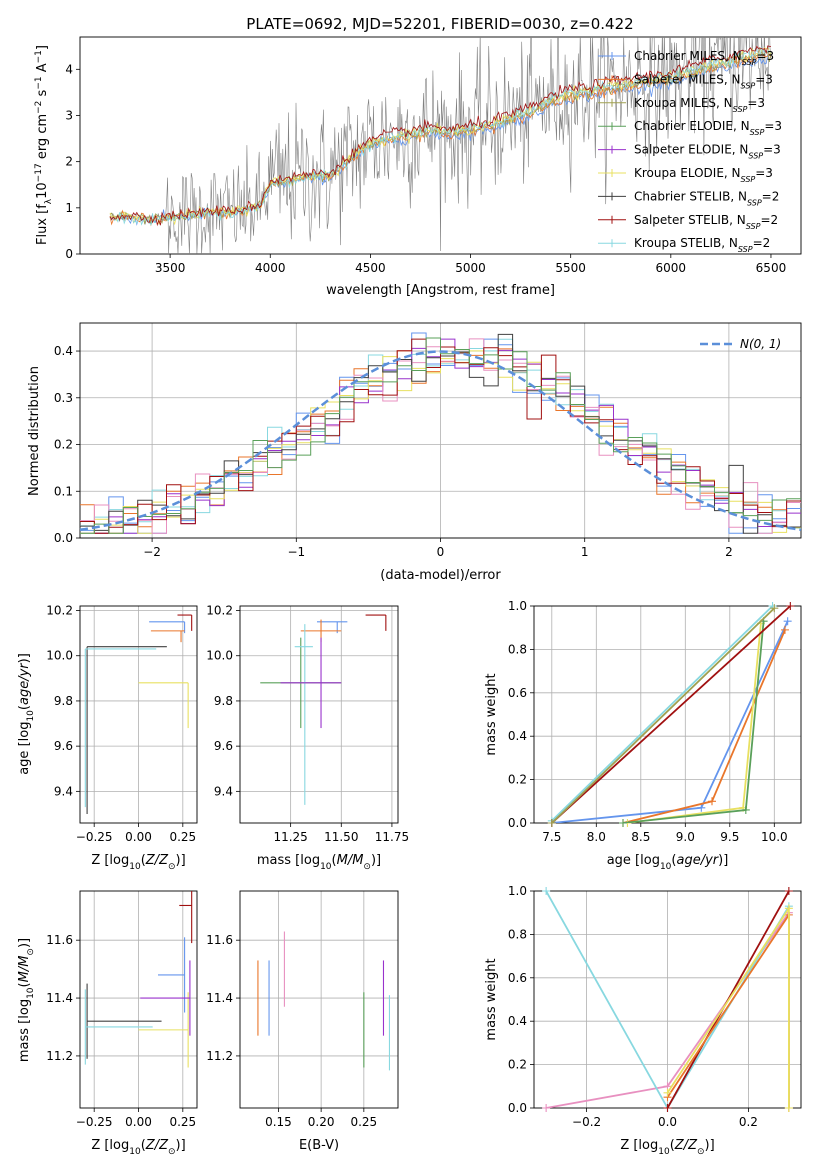 The width and height of the screenshot is (819, 1170). Describe the element at coordinates (59, 998) in the screenshot. I see `y-tick-label: 11.4` at that location.